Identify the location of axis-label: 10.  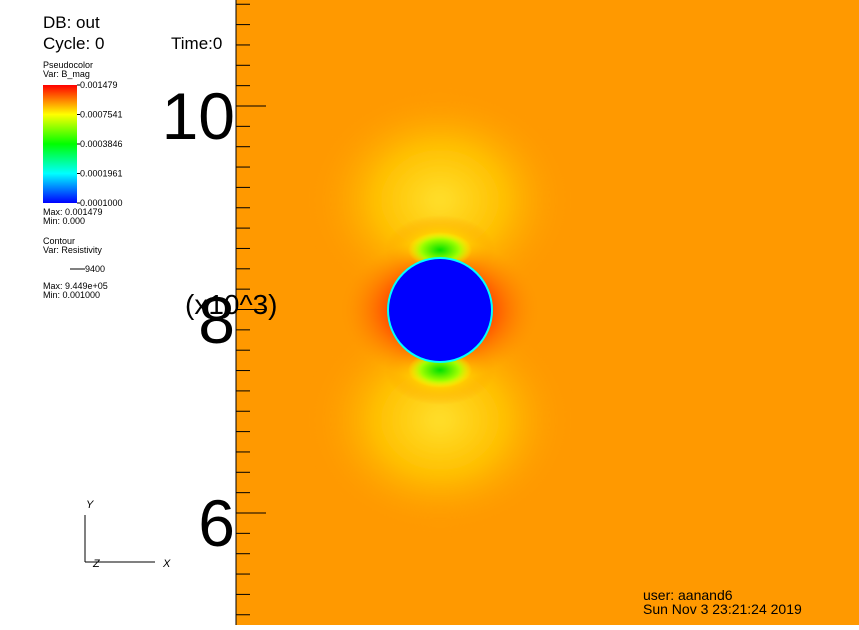
(198, 116).